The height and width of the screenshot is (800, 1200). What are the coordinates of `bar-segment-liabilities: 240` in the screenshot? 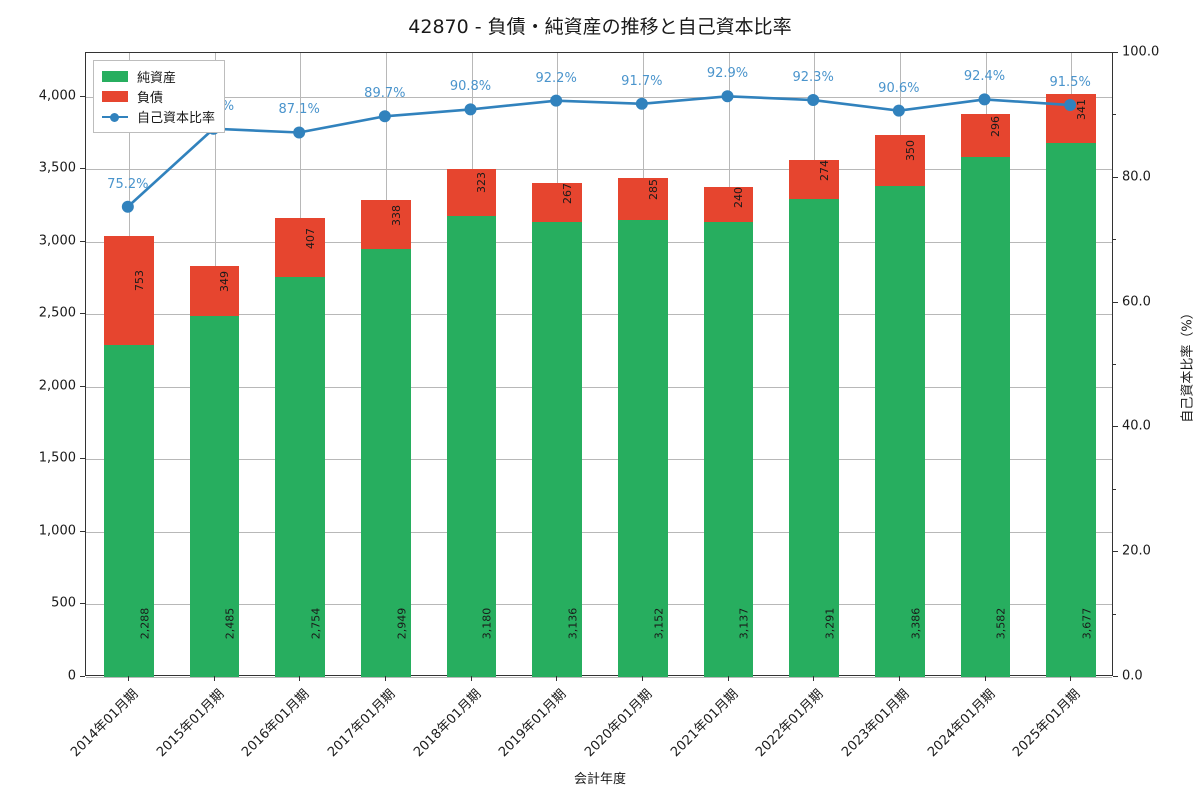 It's located at (728, 204).